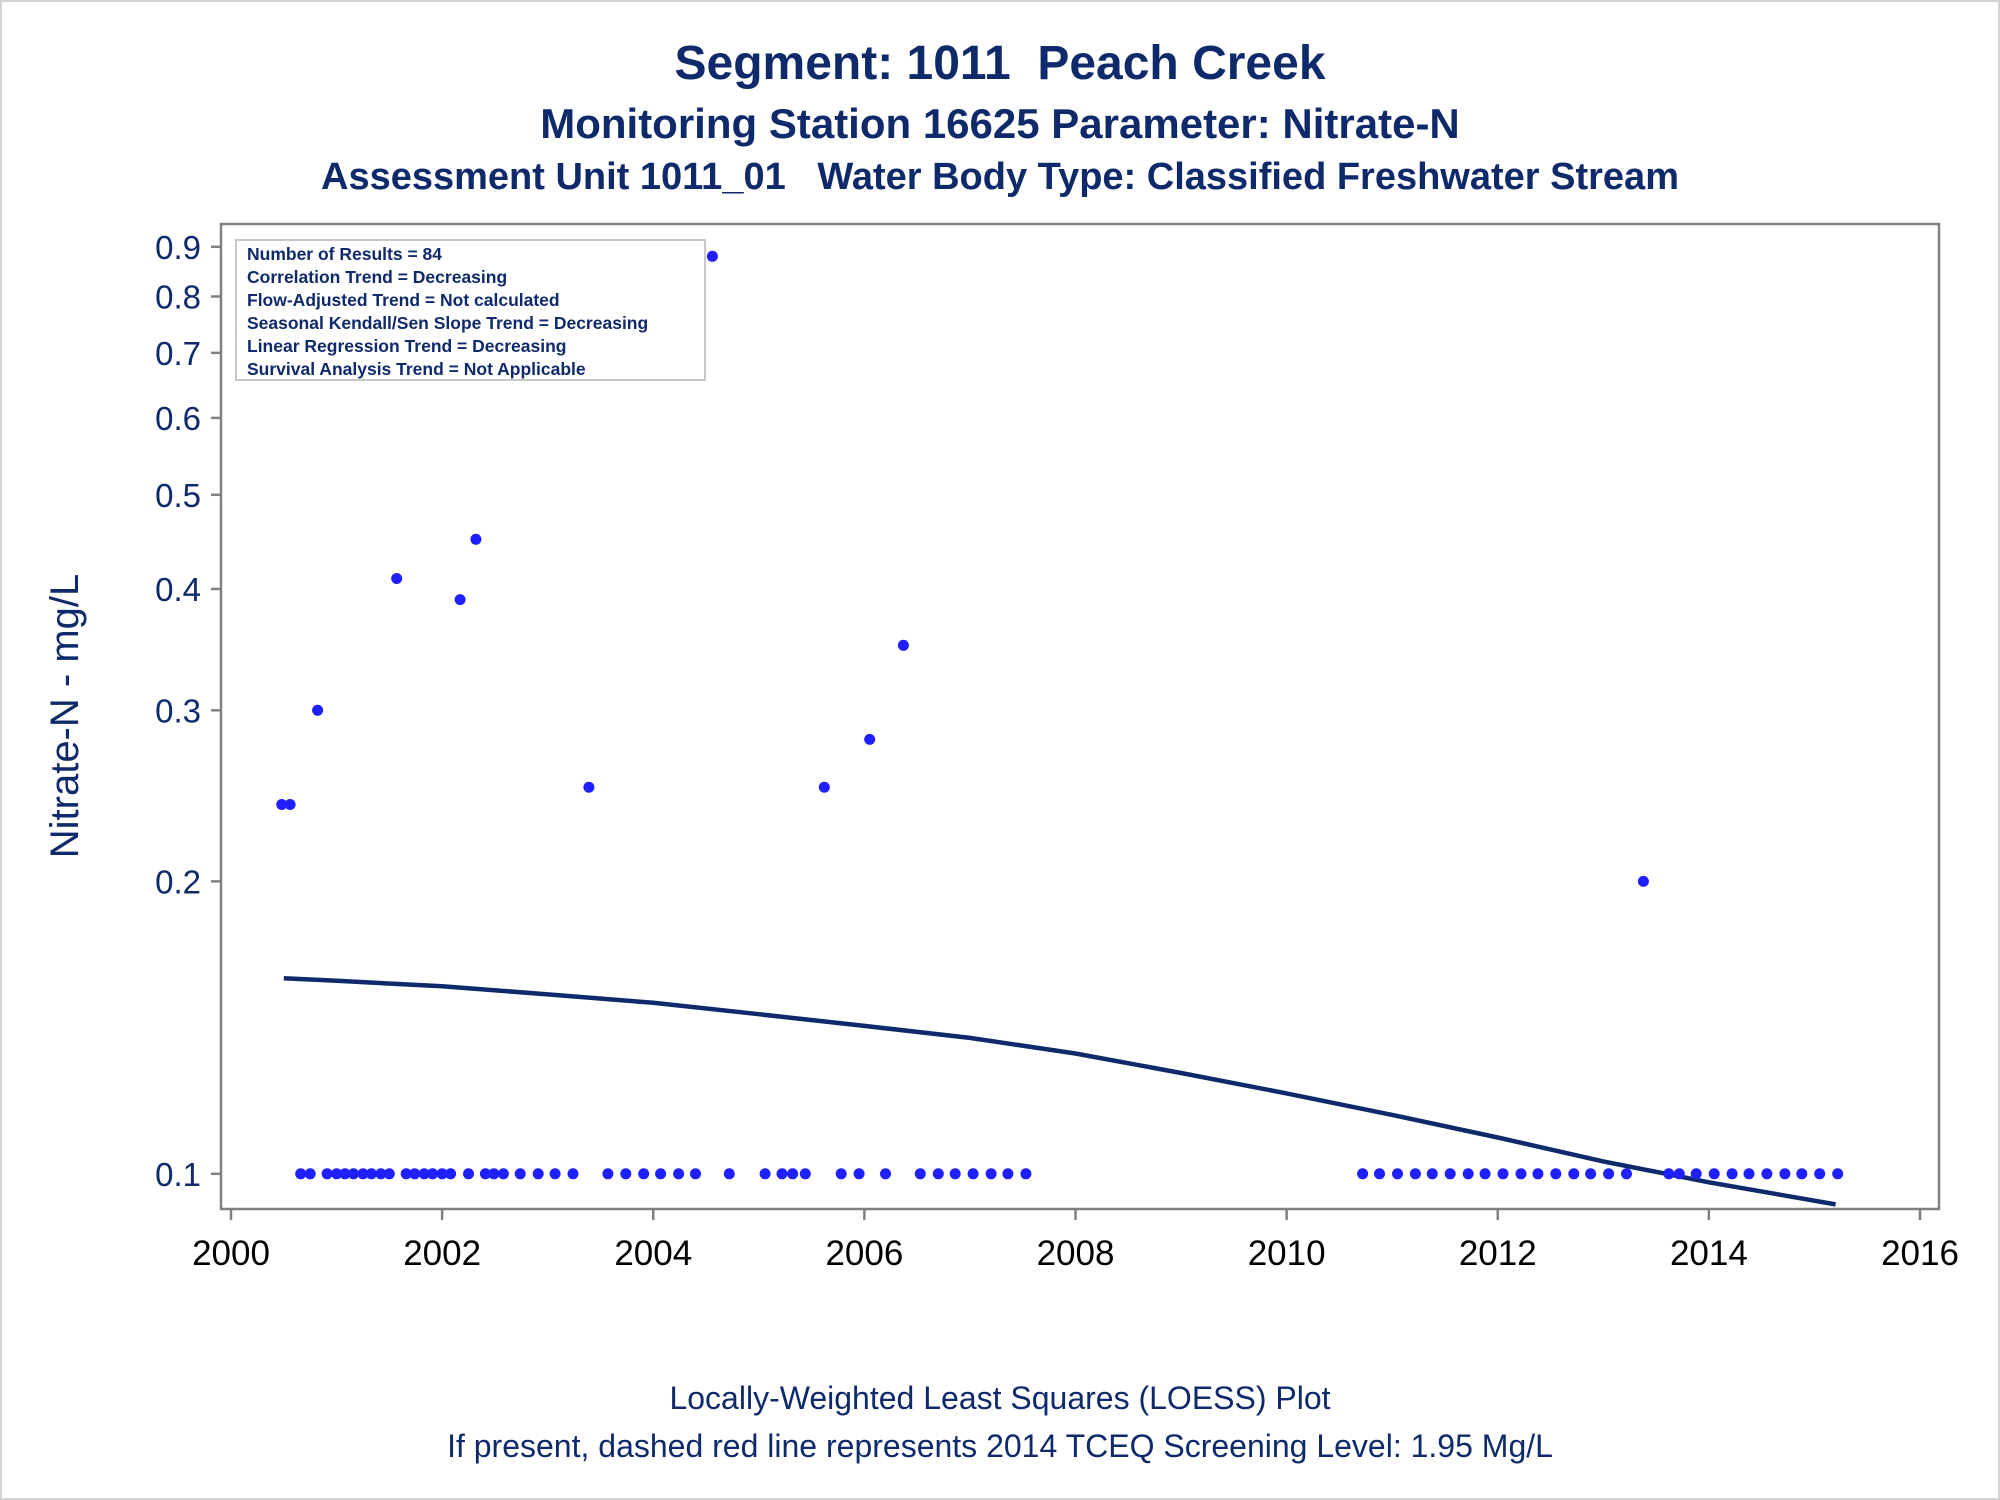 The height and width of the screenshot is (1500, 2000). Describe the element at coordinates (178, 1174) in the screenshot. I see `y-tick-label: 0.1` at that location.